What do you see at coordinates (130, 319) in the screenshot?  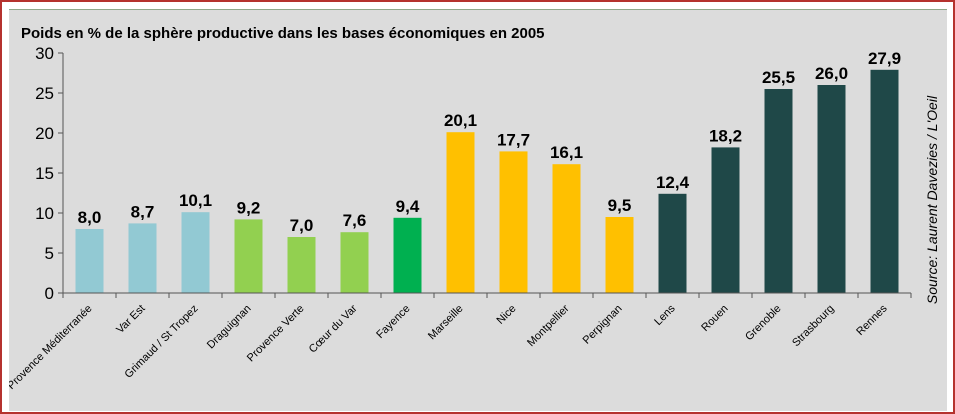 I see `x-tick-label: Var Est` at bounding box center [130, 319].